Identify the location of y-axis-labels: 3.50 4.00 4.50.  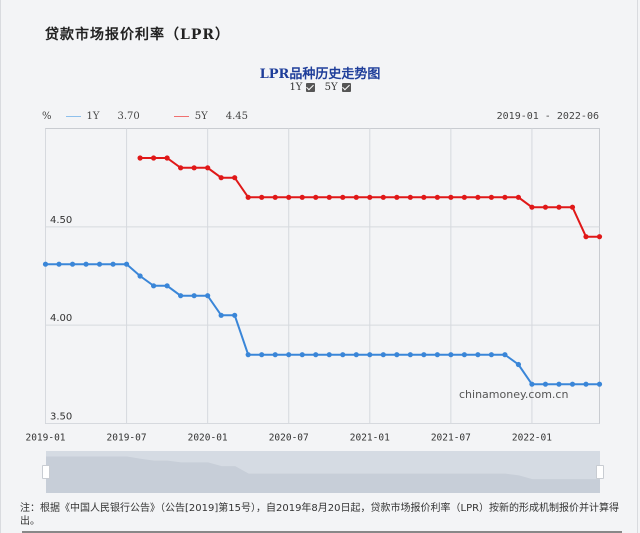
(61, 319).